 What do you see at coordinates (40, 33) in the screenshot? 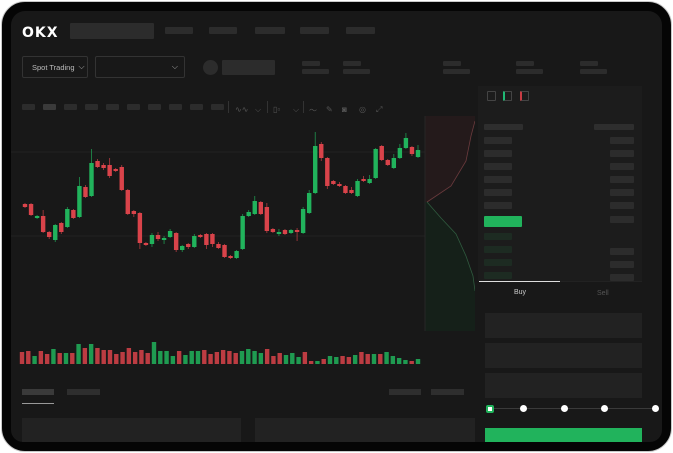
I see `okx-logo: OKX` at bounding box center [40, 33].